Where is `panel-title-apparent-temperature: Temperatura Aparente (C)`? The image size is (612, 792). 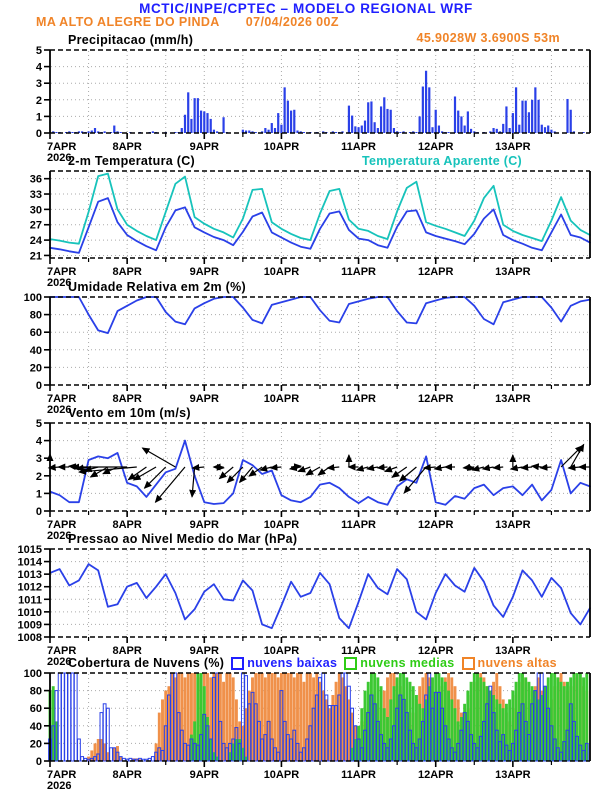 panel-title-apparent-temperature: Temperatura Aparente (C) is located at coordinates (442, 161).